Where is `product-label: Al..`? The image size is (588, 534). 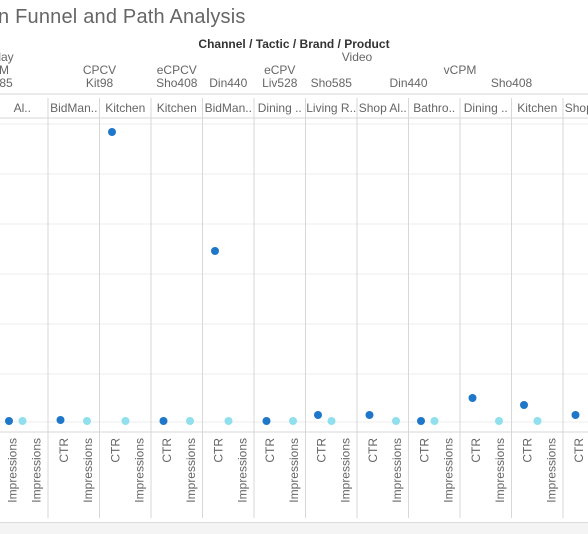 product-label: Al.. is located at coordinates (22, 108).